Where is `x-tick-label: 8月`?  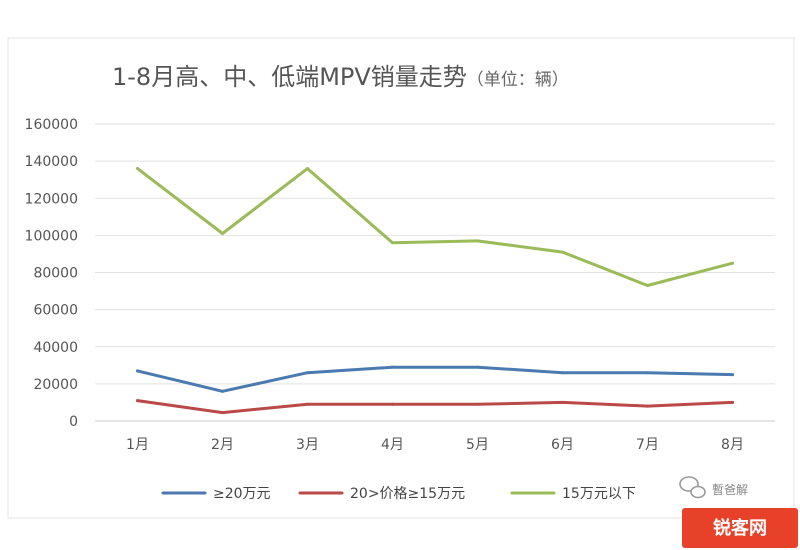 x-tick-label: 8月 is located at coordinates (732, 445).